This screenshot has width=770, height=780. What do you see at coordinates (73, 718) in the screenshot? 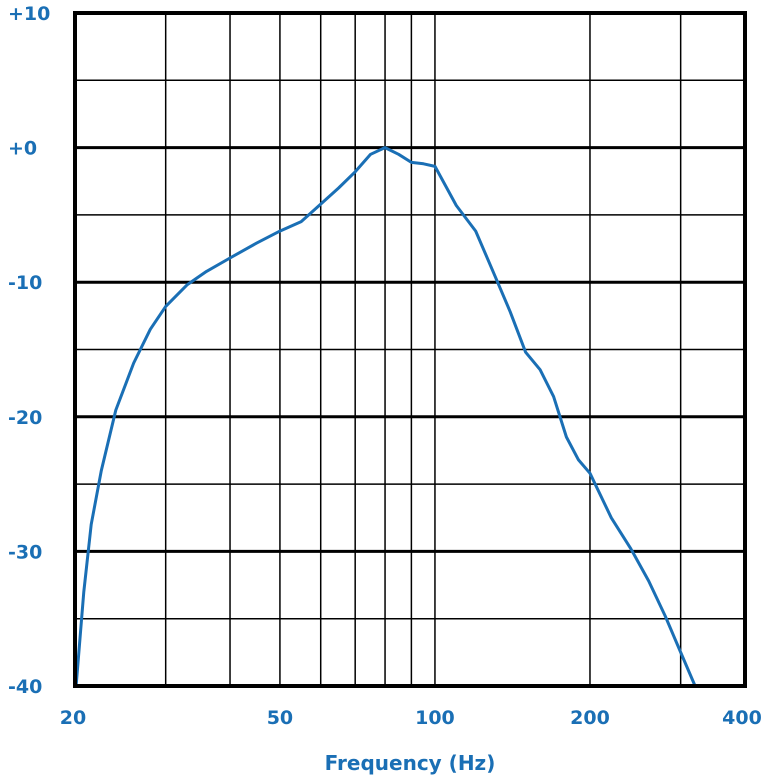
I see `x-tick-label: 20` at bounding box center [73, 718].